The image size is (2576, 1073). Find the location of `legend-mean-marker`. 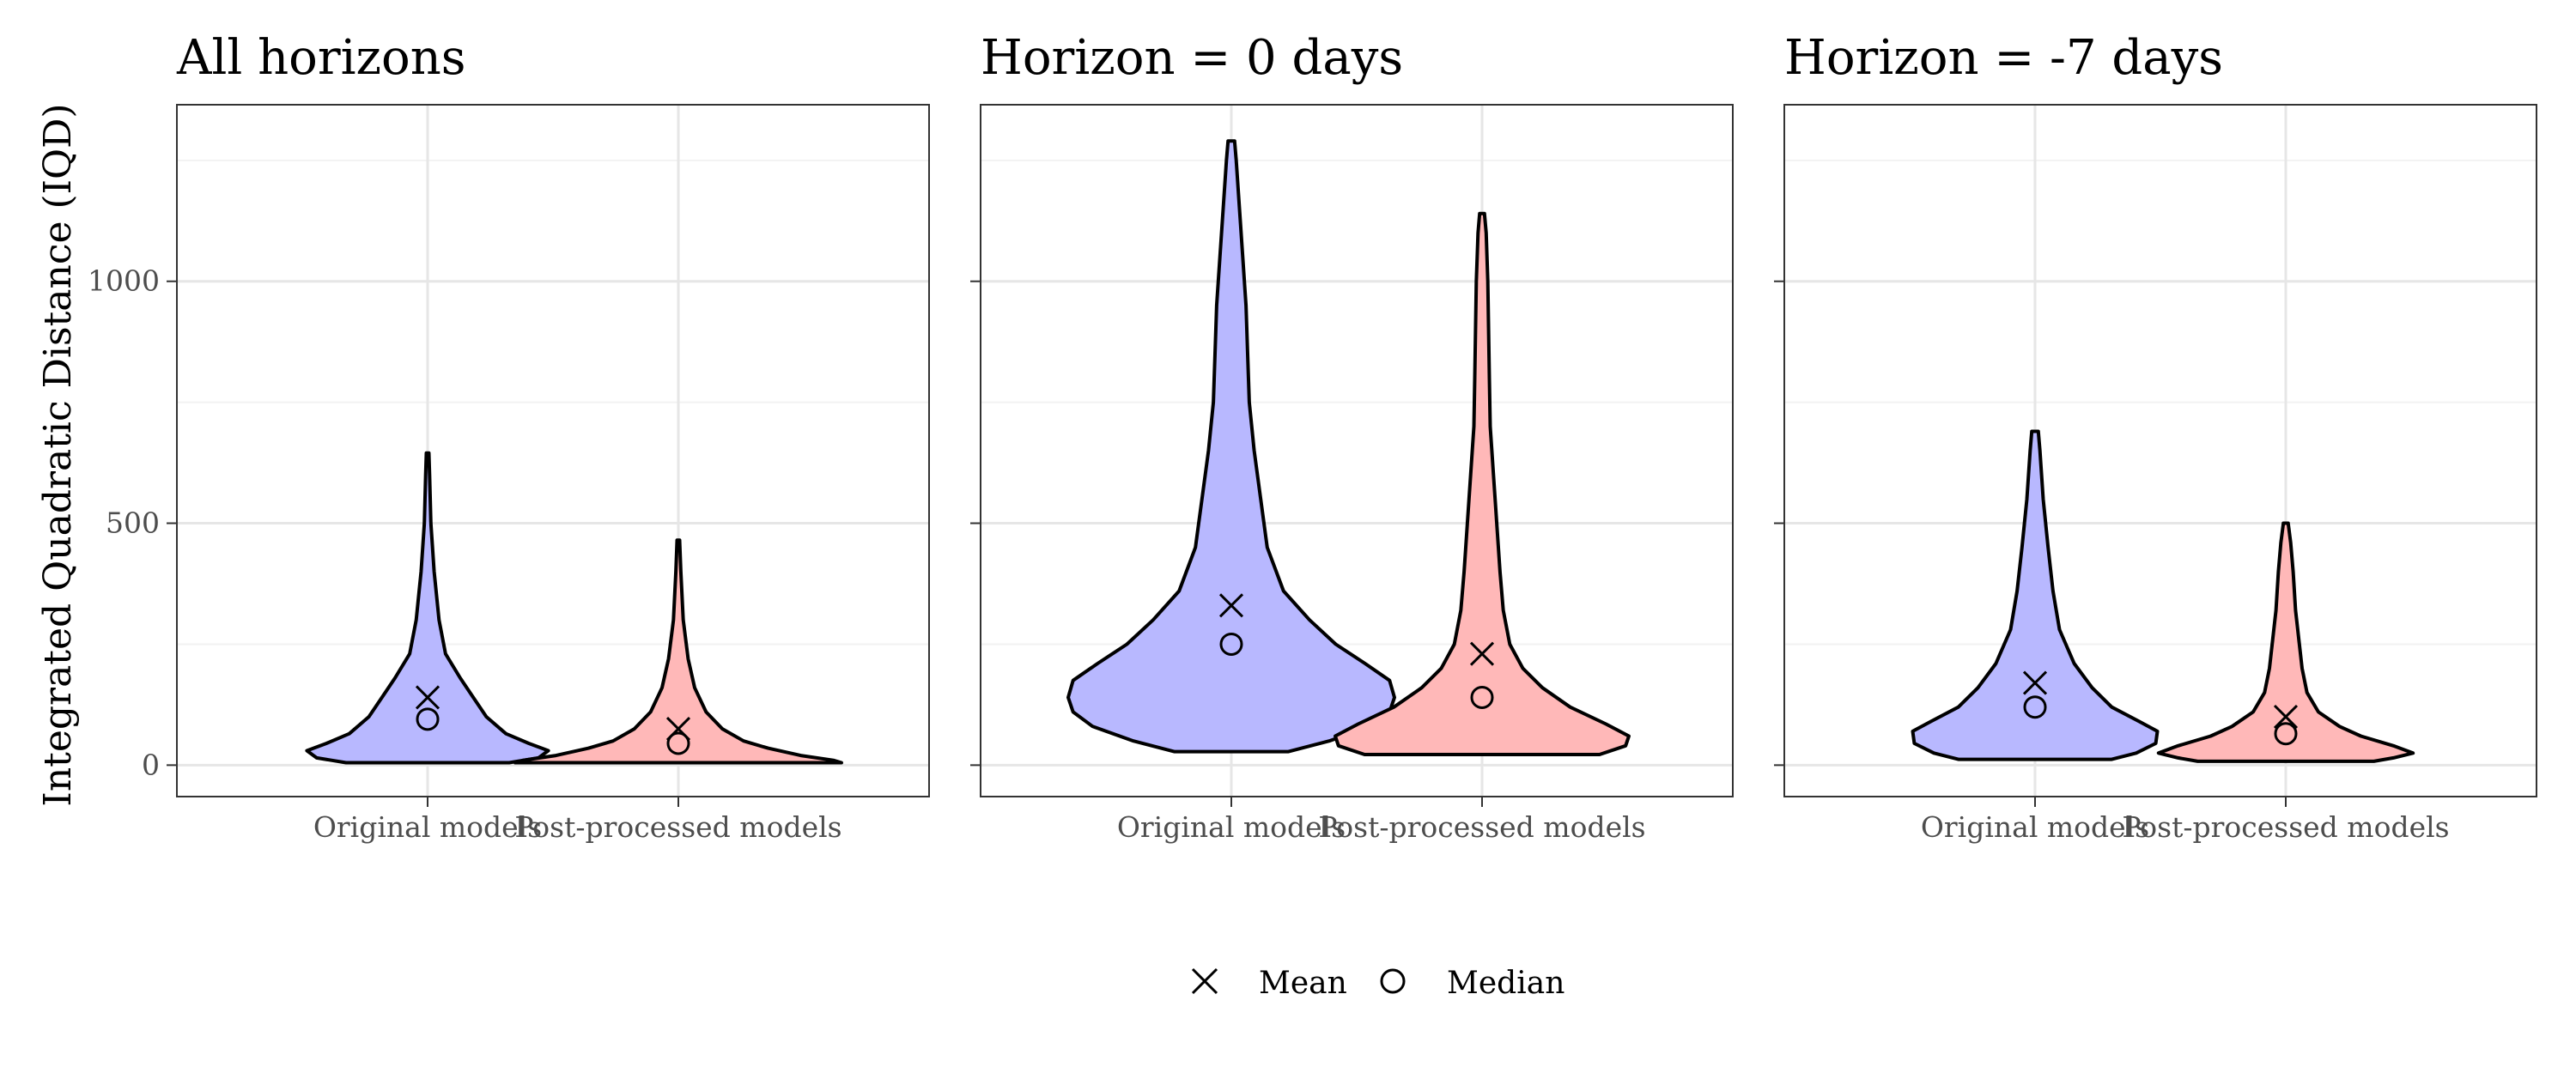

legend-mean-marker is located at coordinates (1204, 981).